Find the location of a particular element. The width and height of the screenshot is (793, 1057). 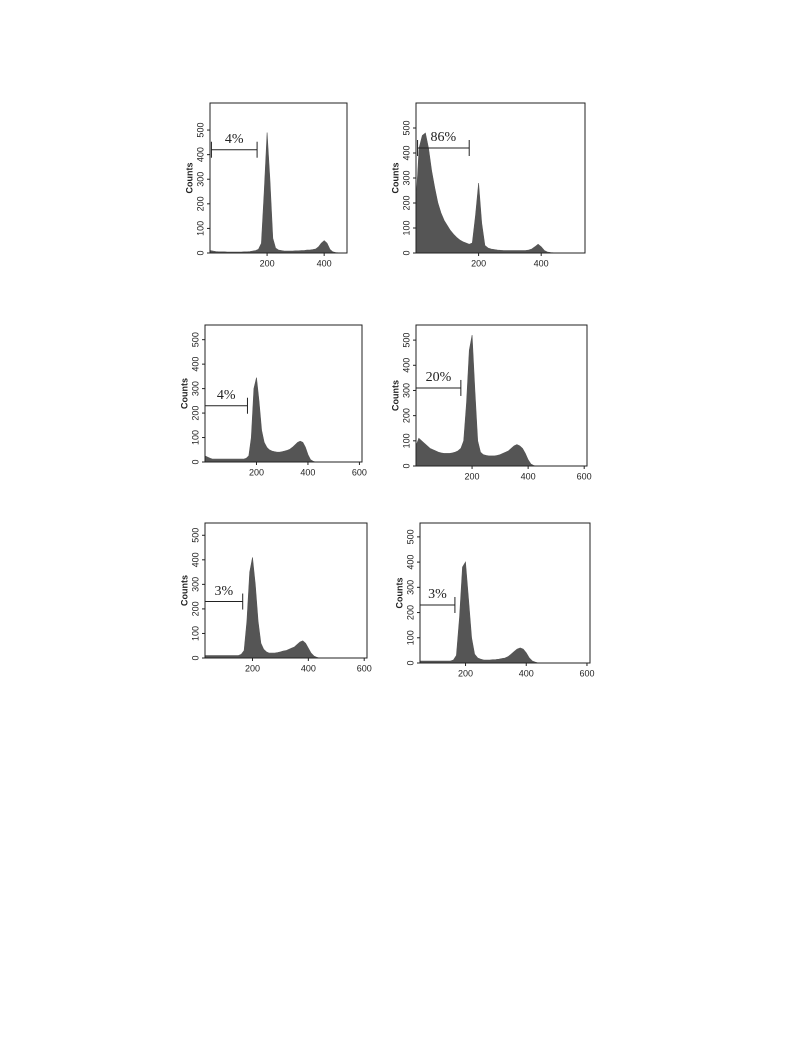

gate-label: 20% is located at coordinates (439, 377).